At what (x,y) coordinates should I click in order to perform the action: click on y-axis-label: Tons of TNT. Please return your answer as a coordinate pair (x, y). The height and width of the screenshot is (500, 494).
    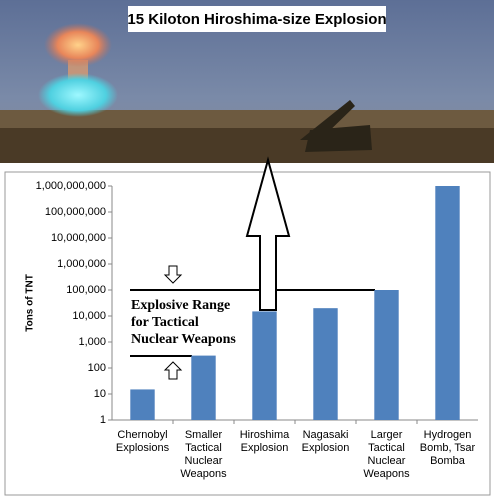
    Looking at the image, I should click on (30, 303).